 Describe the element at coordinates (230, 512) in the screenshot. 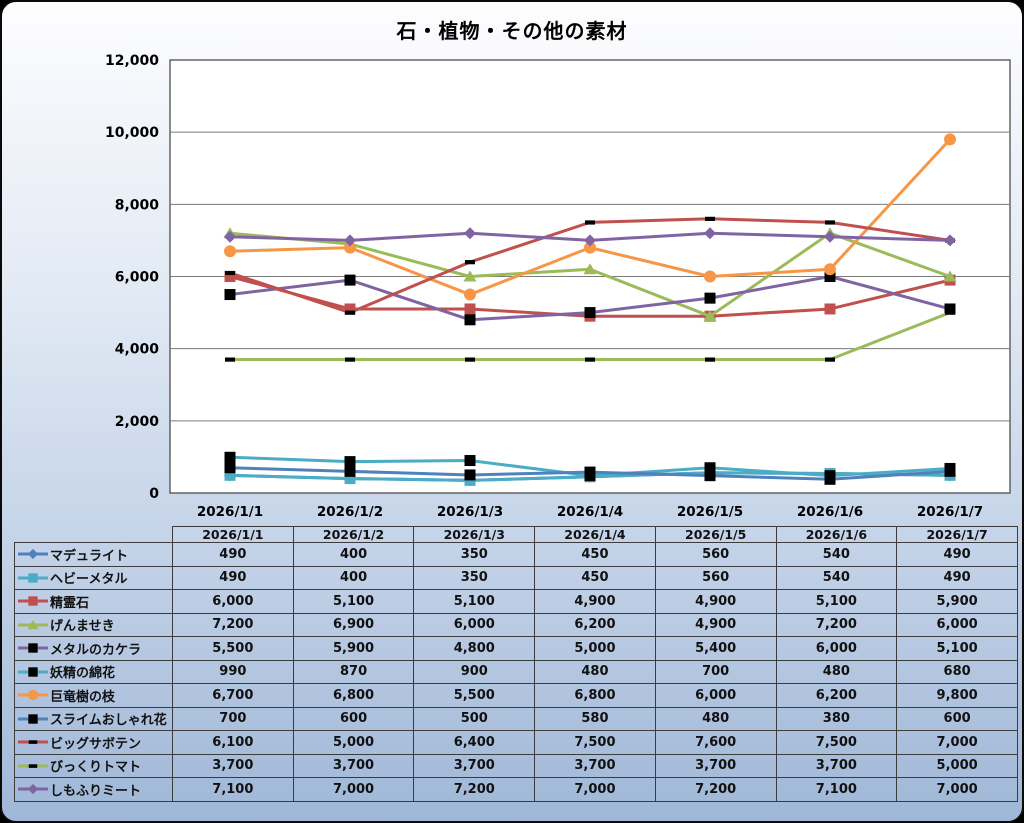

I see `x-tick-label: 2026/1/1` at that location.